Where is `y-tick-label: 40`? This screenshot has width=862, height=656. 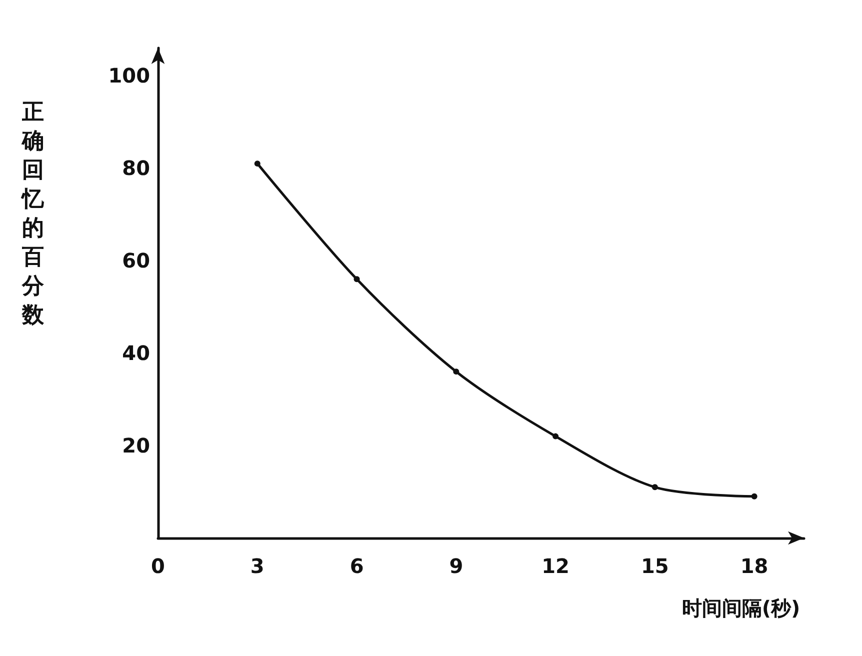
y-tick-label: 40 is located at coordinates (136, 353).